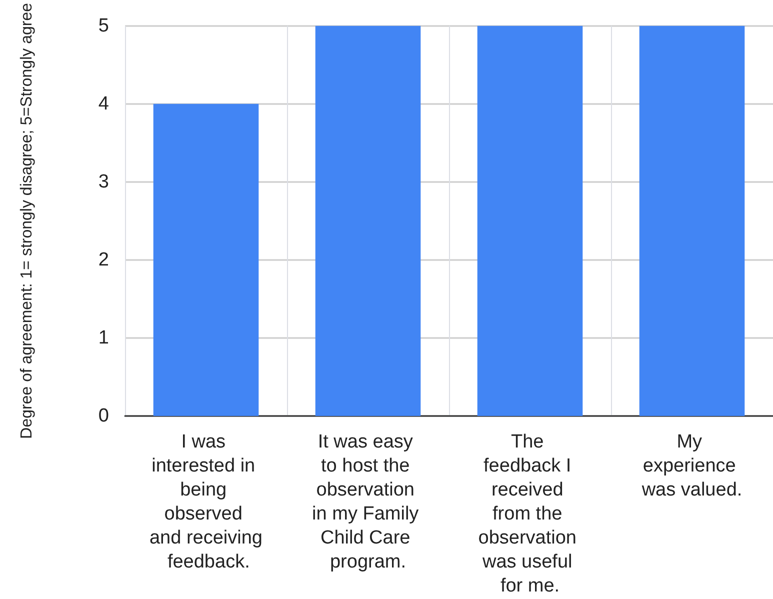 This screenshot has width=773, height=599. What do you see at coordinates (103, 259) in the screenshot?
I see `y-tick-label: 2` at bounding box center [103, 259].